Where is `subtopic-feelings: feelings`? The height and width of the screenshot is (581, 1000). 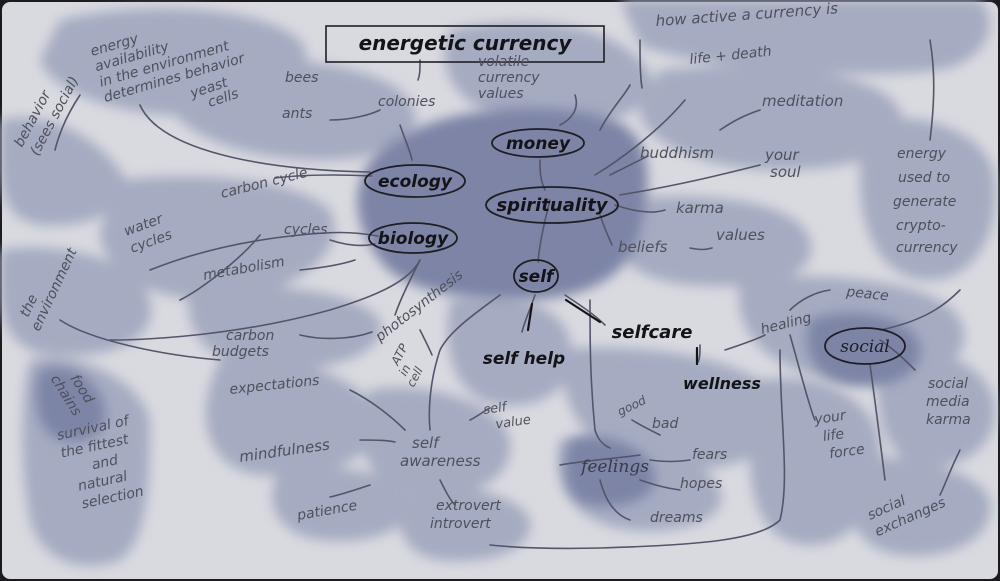
subtopic-feelings: feelings is located at coordinates (614, 467).